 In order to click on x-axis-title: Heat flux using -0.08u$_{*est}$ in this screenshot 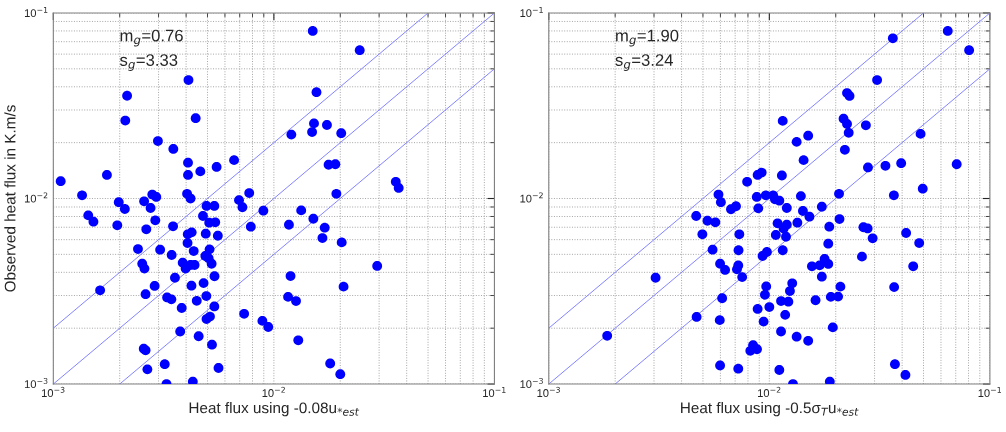, I will do `click(274, 409)`.